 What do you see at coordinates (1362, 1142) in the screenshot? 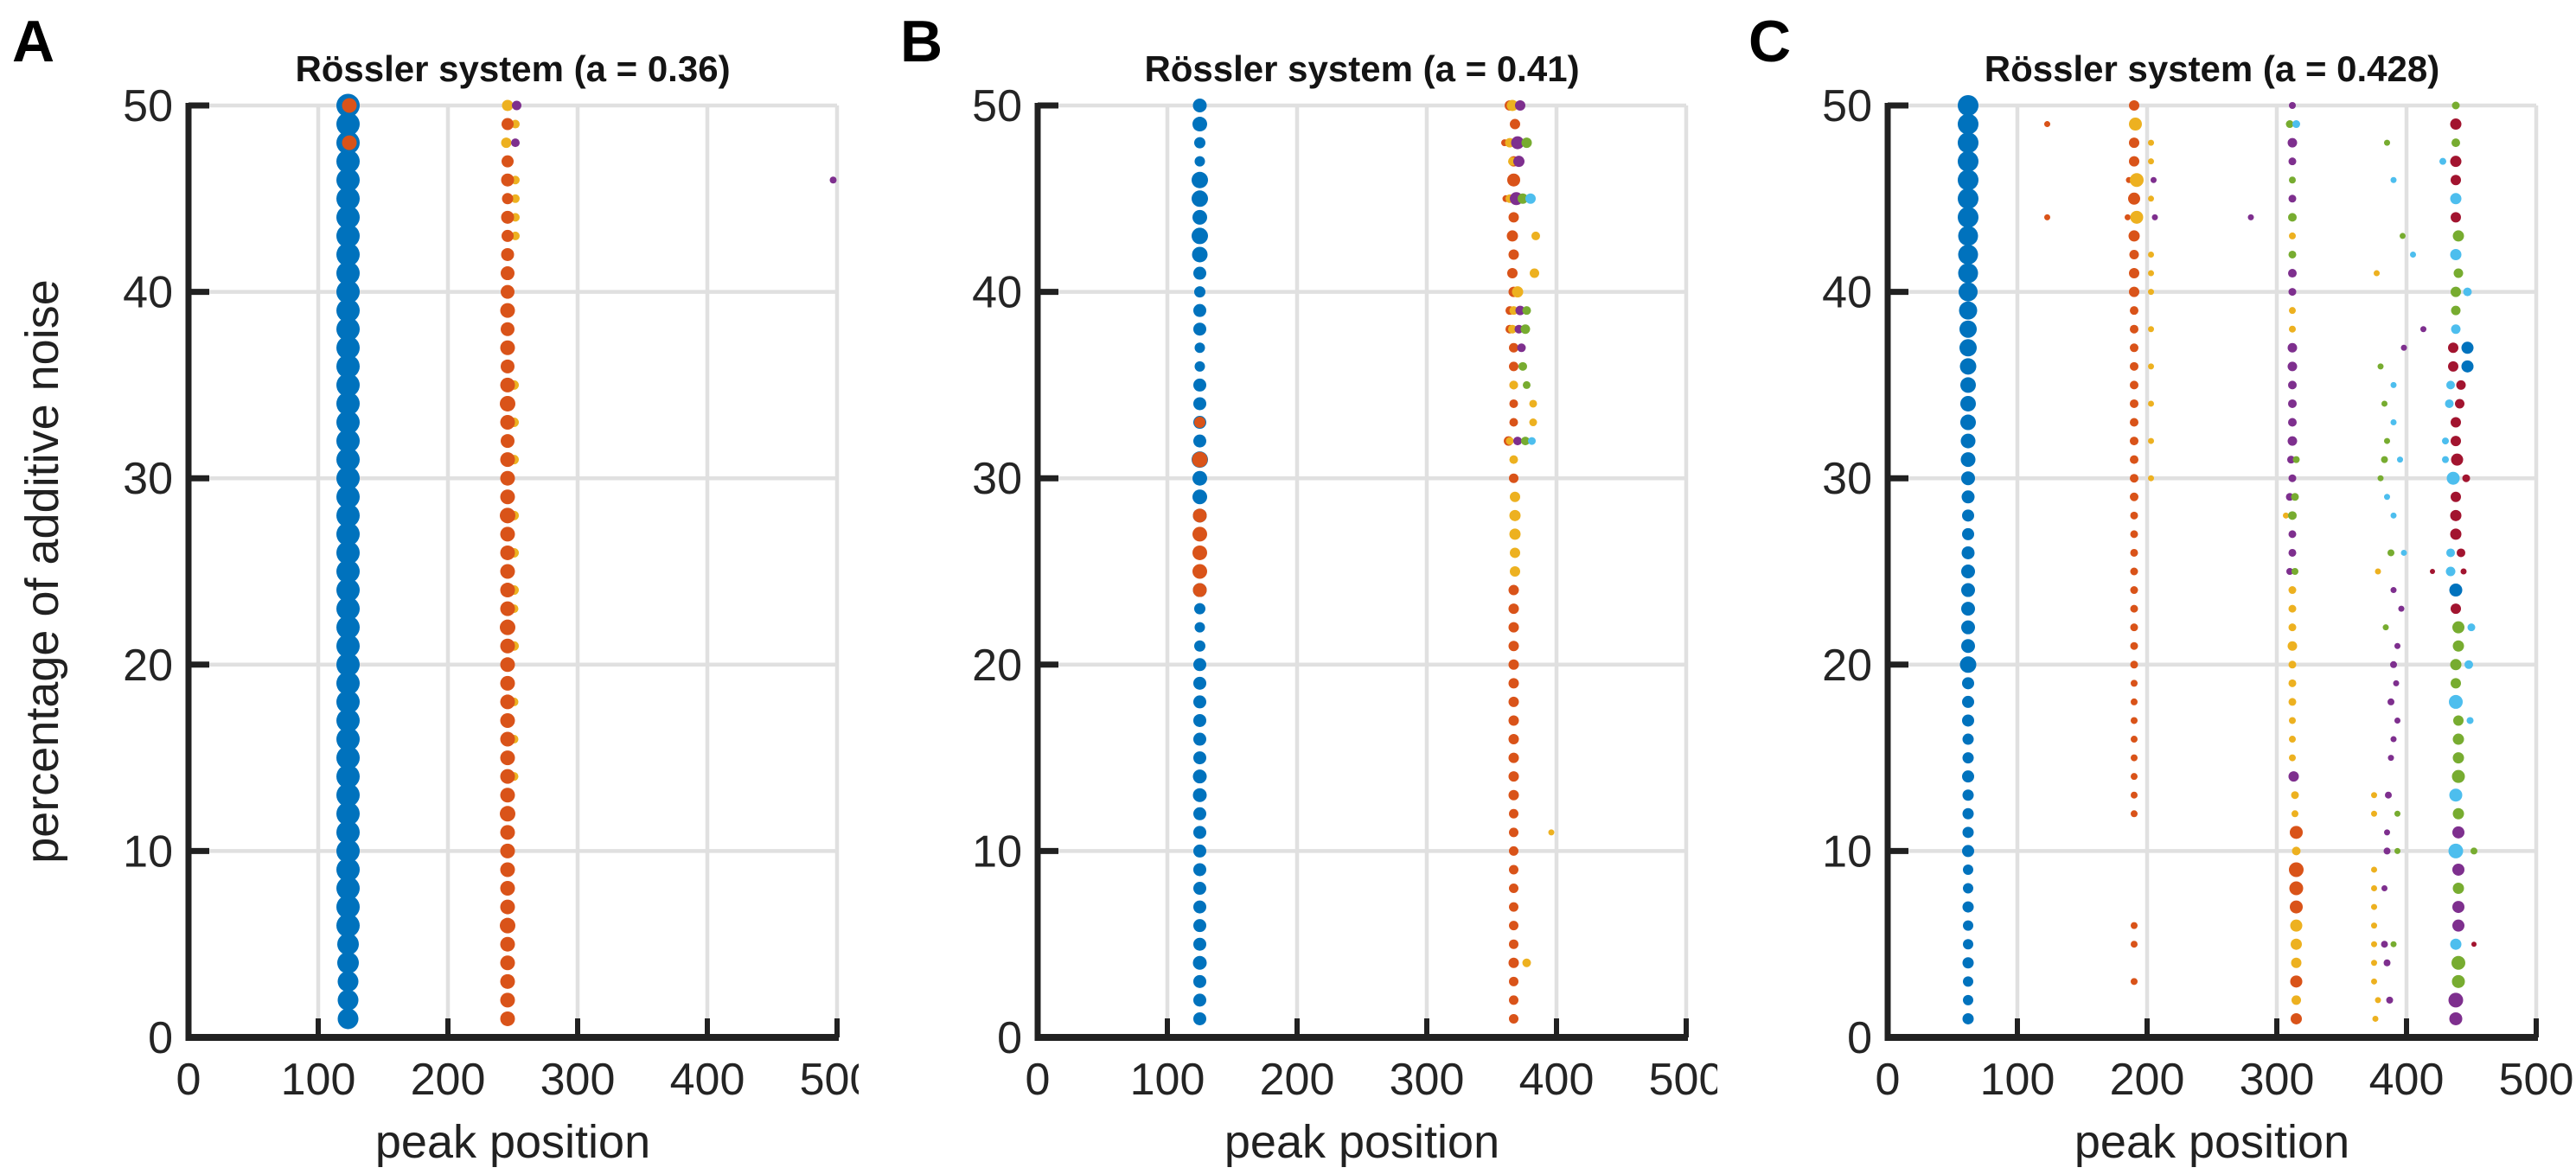
I see `x-axis-label-b: peak position` at bounding box center [1362, 1142].